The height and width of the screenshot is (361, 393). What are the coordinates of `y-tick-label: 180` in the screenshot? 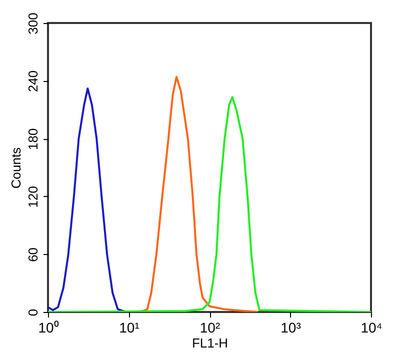 It's located at (33, 139).